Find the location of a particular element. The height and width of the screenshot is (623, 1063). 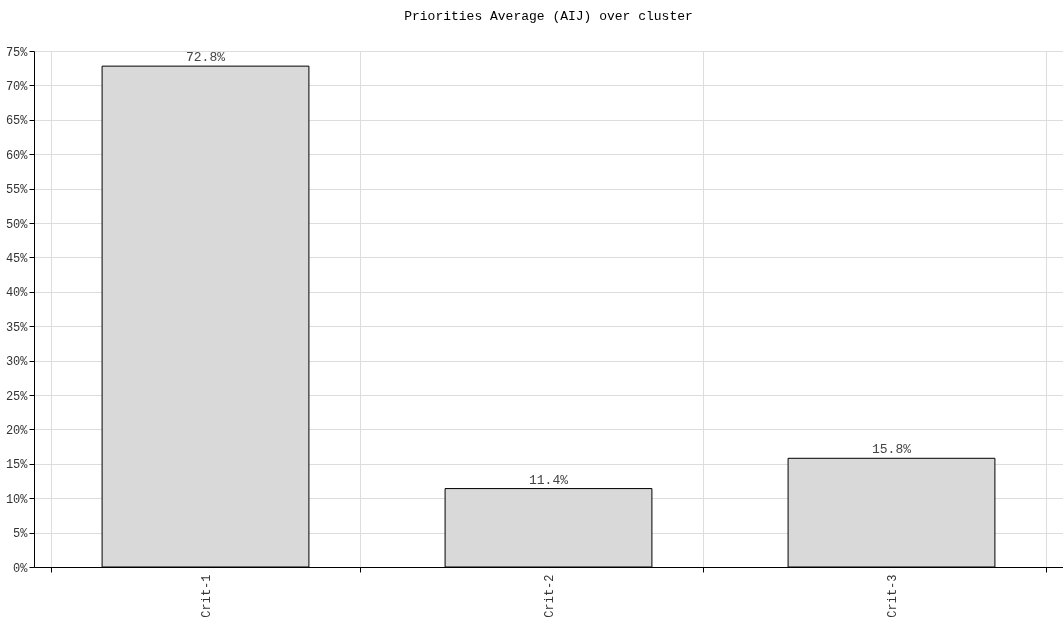

y-tick-label: 50% is located at coordinates (17, 224).